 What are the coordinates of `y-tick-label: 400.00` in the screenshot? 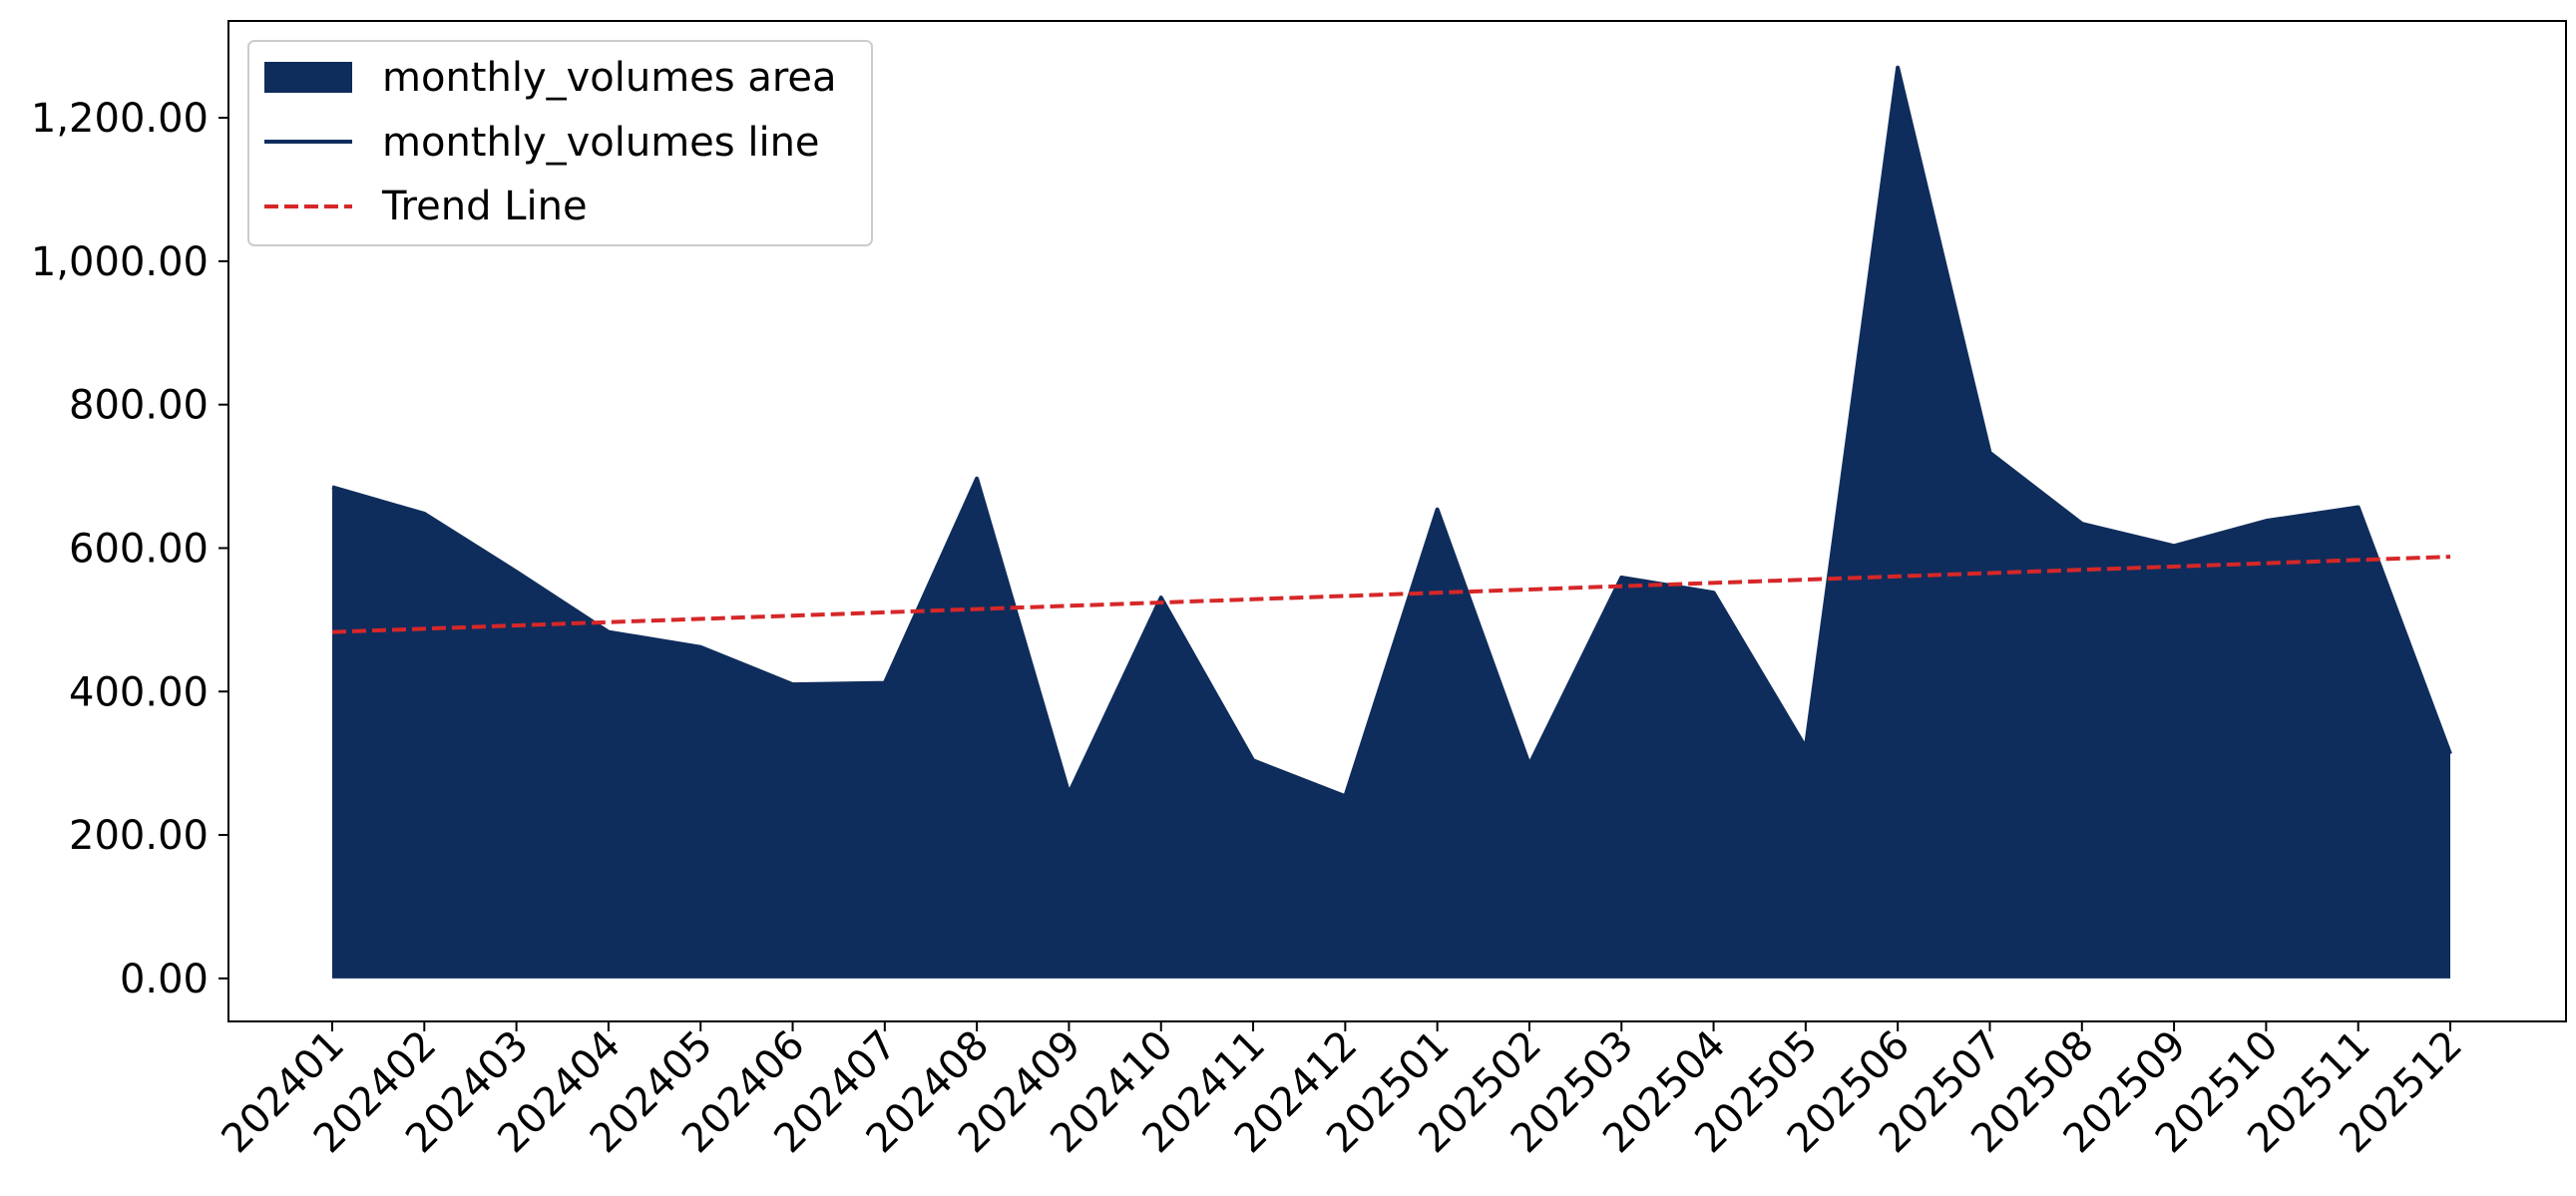 It's located at (139, 692).